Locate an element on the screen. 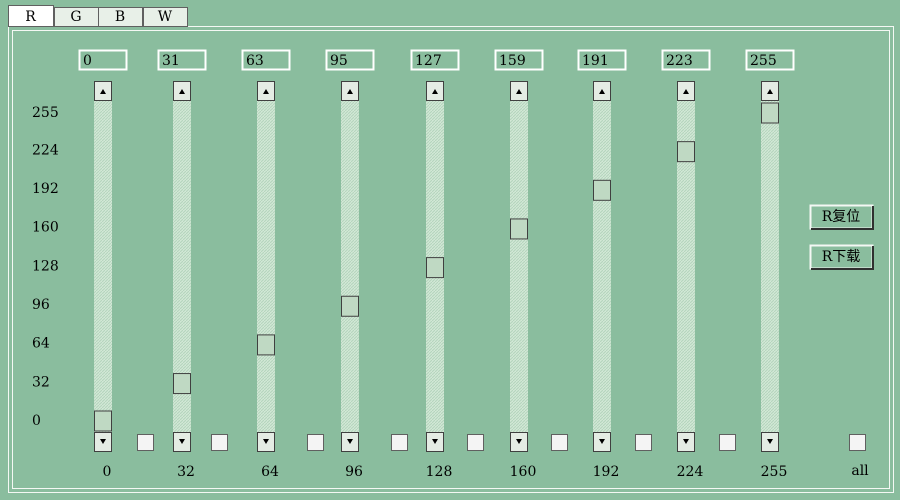 The width and height of the screenshot is (900, 500). button-label: R下载 is located at coordinates (841, 257).